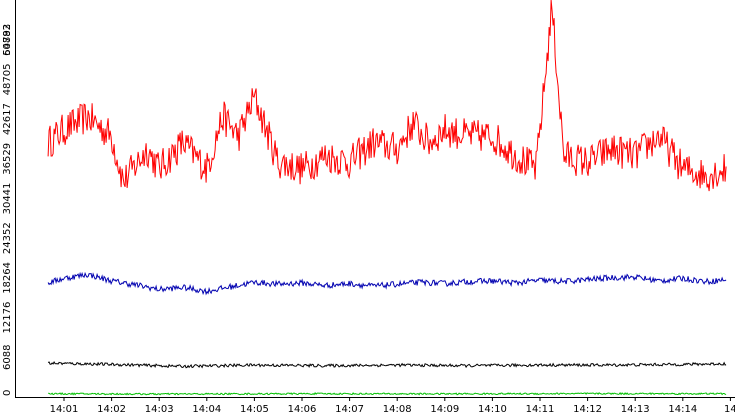 Image resolution: width=735 pixels, height=415 pixels. What do you see at coordinates (206, 409) in the screenshot?
I see `x-tick-label: 14:04` at bounding box center [206, 409].